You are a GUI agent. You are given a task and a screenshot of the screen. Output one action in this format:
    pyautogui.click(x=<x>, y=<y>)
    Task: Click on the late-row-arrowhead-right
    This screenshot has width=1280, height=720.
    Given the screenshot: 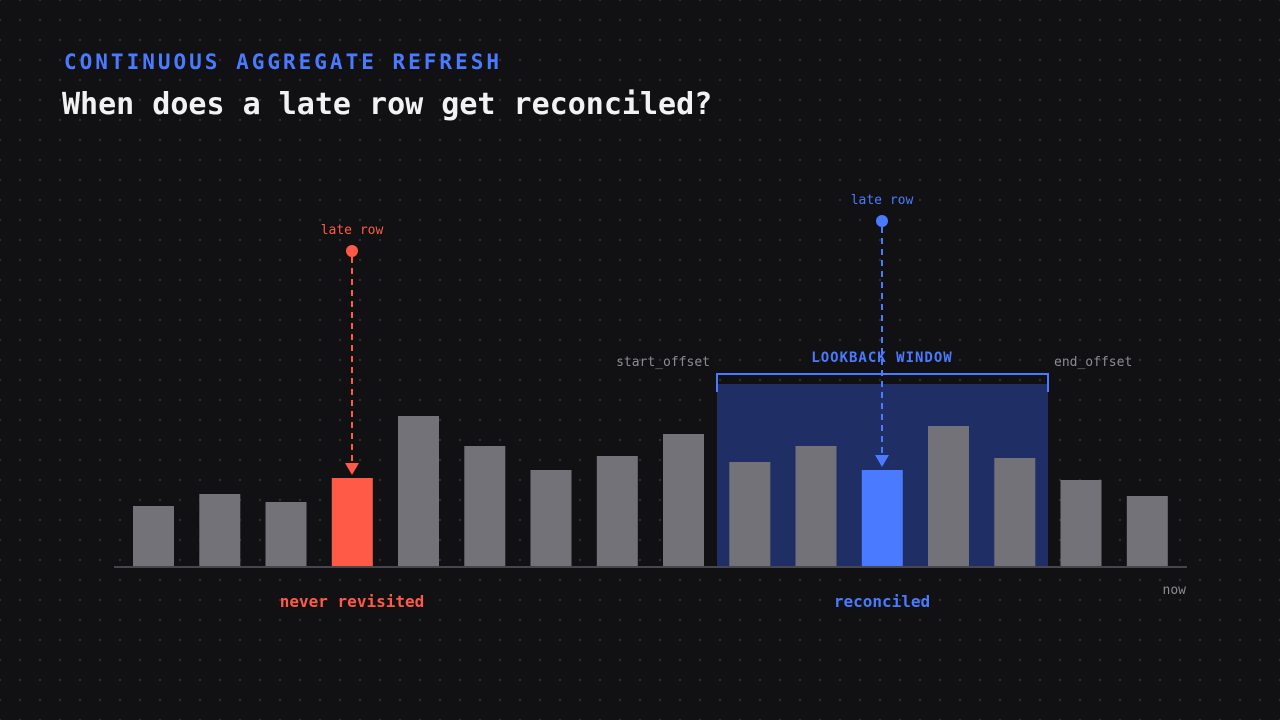 What is the action you would take?
    pyautogui.click(x=882, y=461)
    